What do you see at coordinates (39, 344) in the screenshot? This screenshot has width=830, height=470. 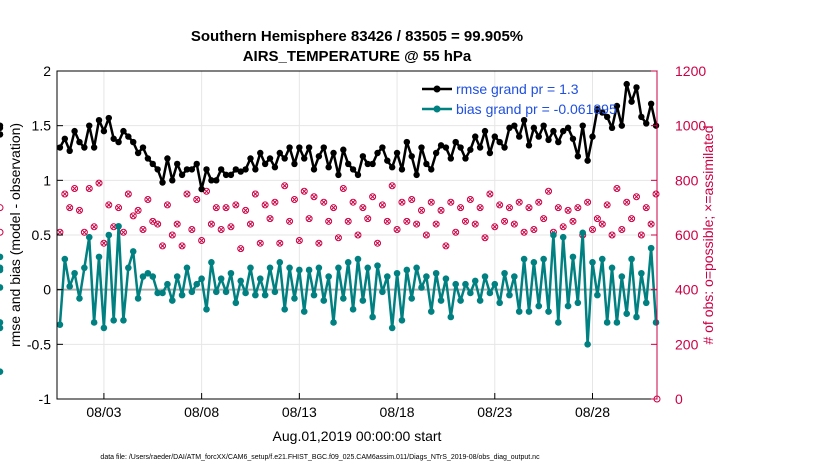 I see `y-tick-label: -0.5` at bounding box center [39, 344].